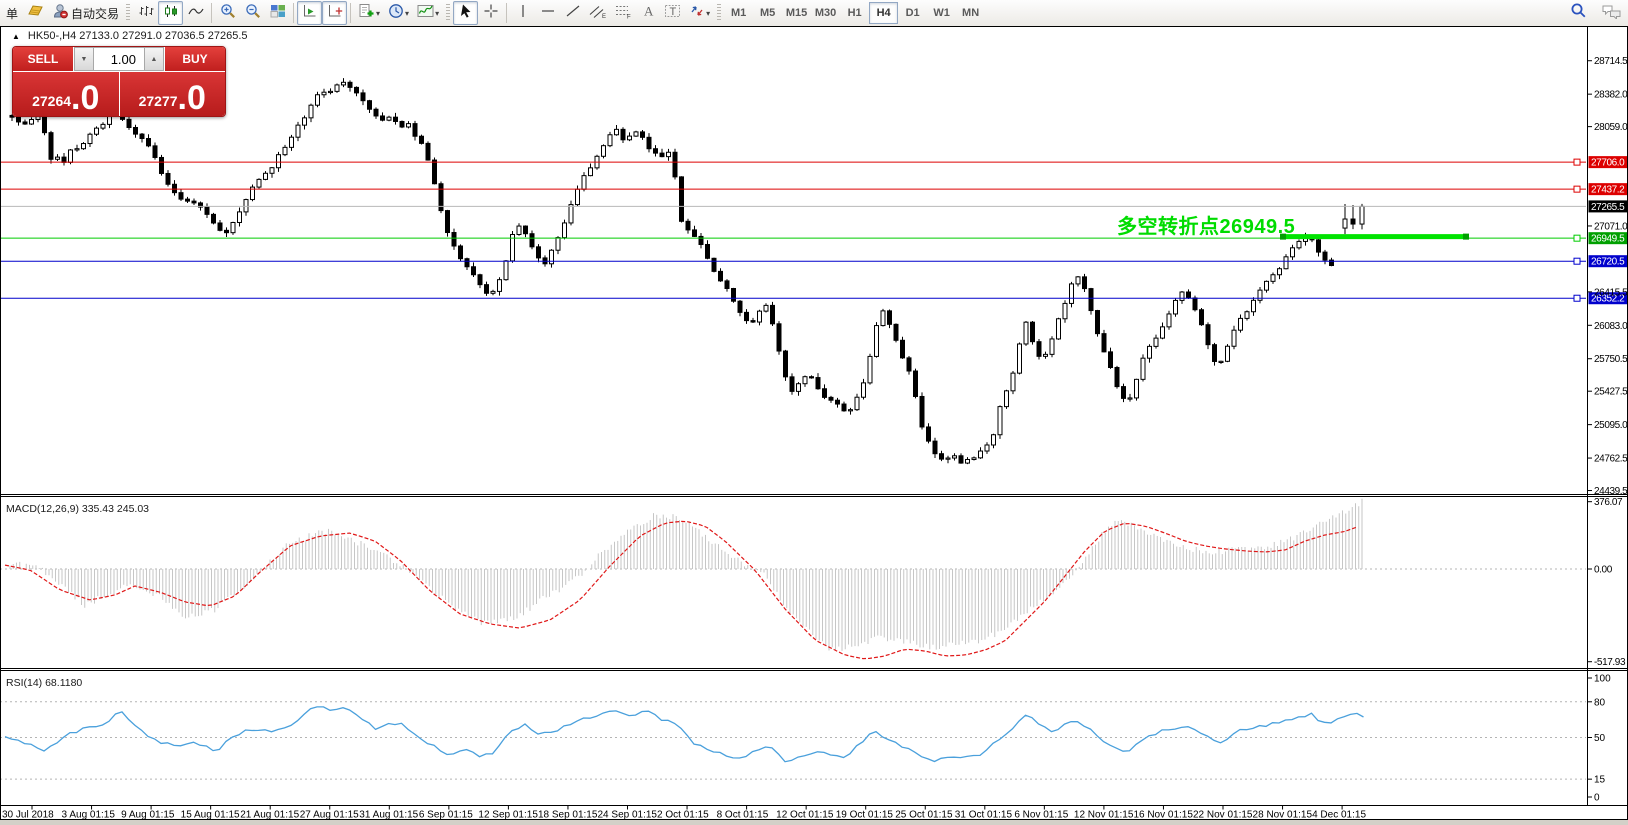 The image size is (1628, 825). I want to click on bar-chart-button, so click(145, 13).